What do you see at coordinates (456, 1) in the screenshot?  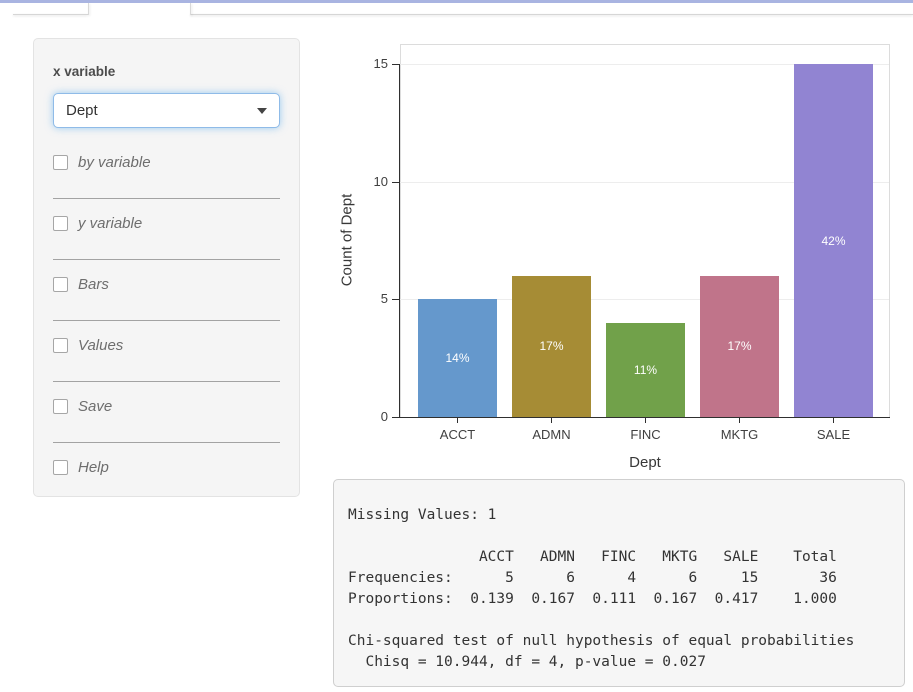 I see `window-top-accent` at bounding box center [456, 1].